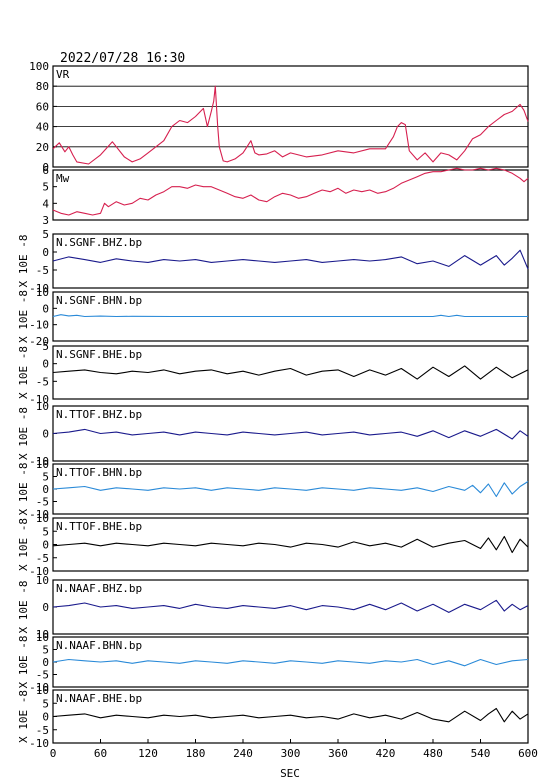 The height and width of the screenshot is (781, 554). What do you see at coordinates (433, 753) in the screenshot?
I see `x-tick-label: 480` at bounding box center [433, 753].